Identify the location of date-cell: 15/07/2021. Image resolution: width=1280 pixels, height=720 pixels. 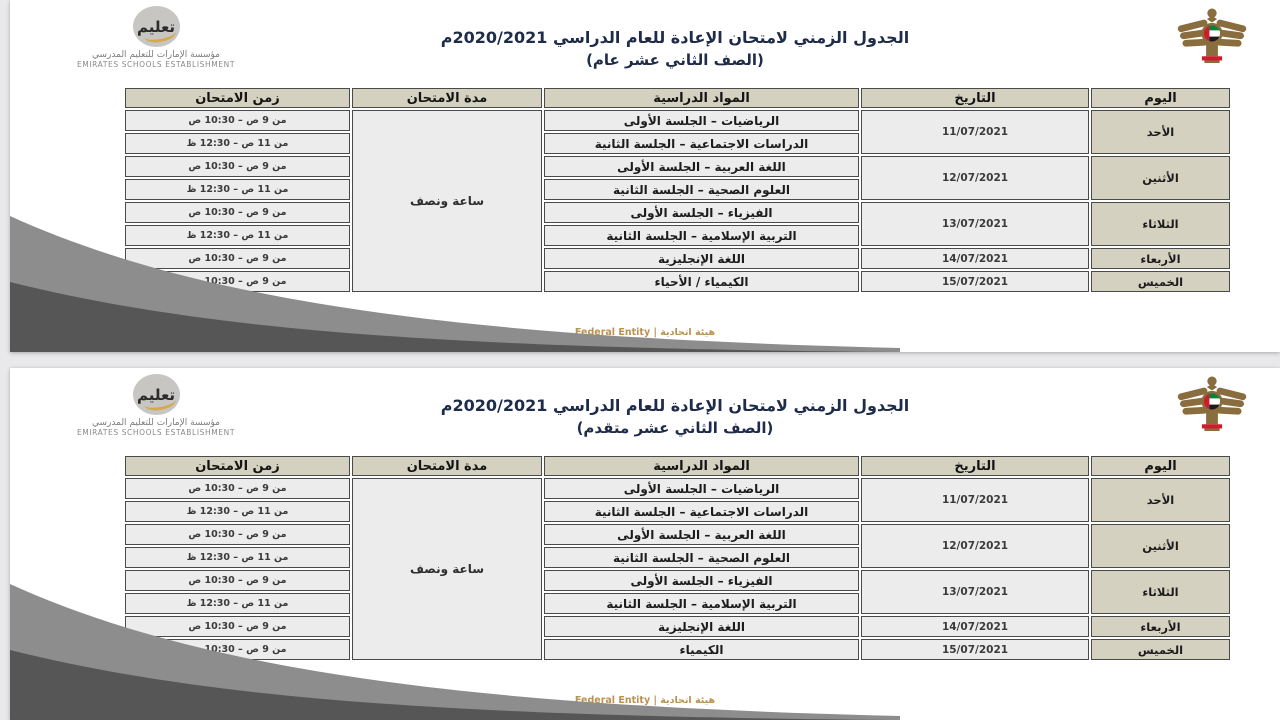
(975, 281).